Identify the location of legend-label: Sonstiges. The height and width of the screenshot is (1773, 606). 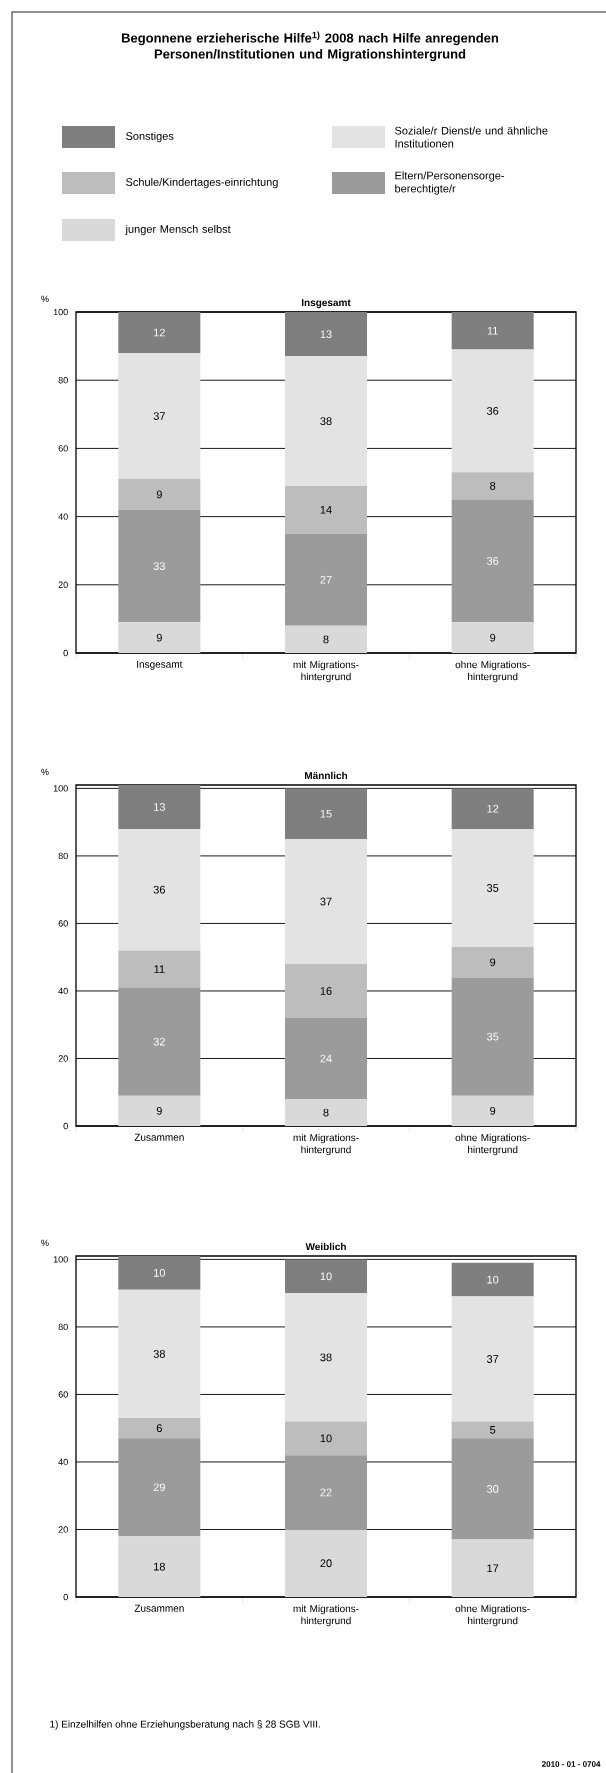
(150, 137).